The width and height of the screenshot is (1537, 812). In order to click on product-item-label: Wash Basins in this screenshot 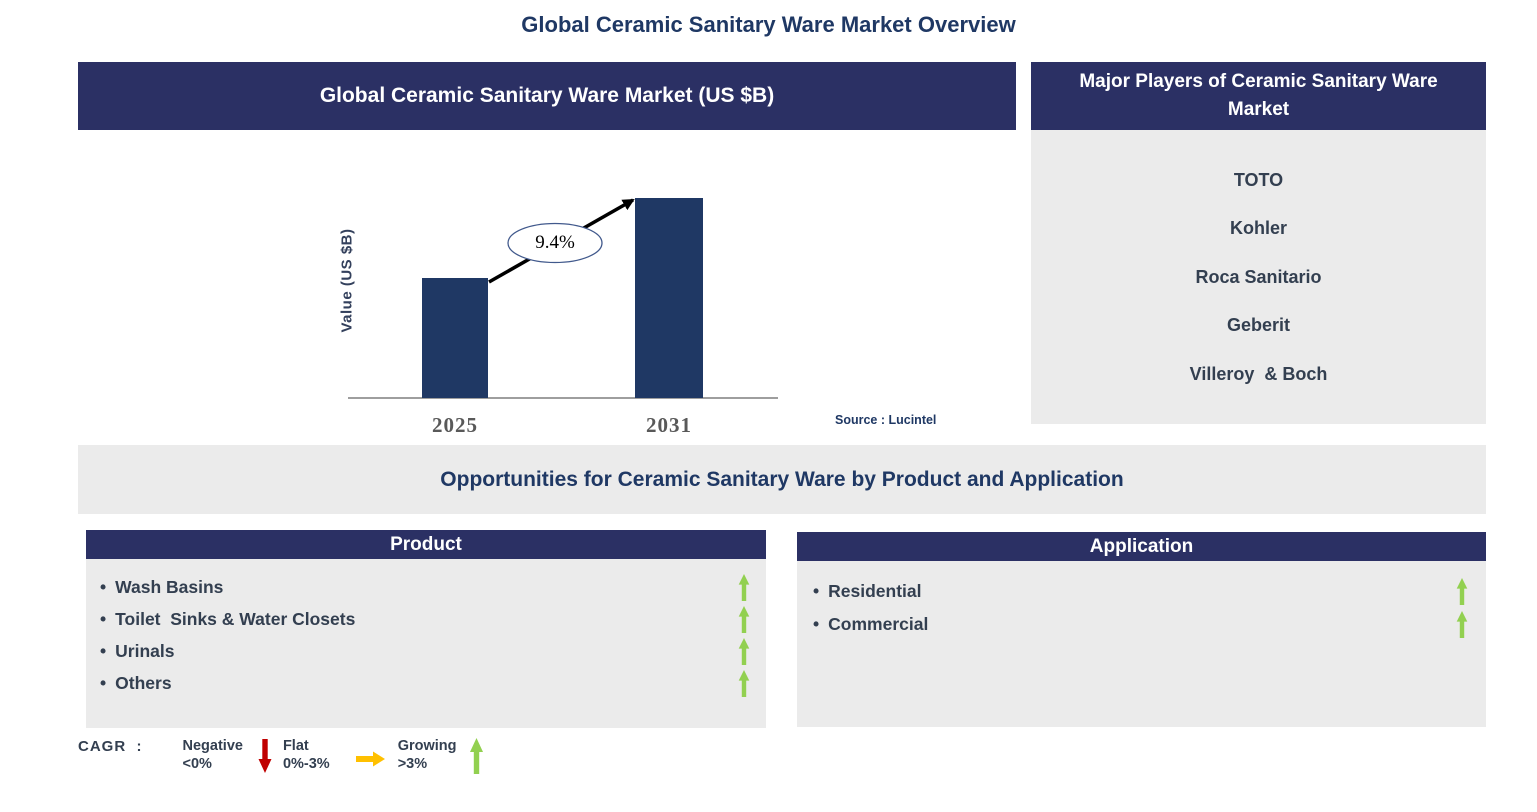, I will do `click(169, 586)`.